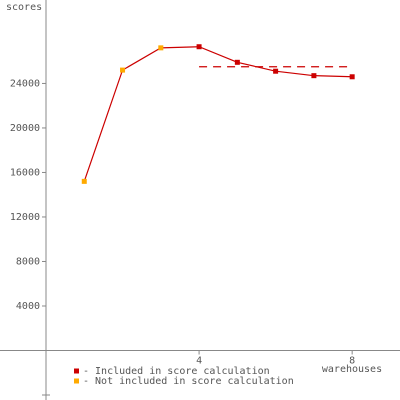 This screenshot has width=400, height=400. Describe the element at coordinates (25, 83) in the screenshot. I see `y-tick-label: 24000` at that location.